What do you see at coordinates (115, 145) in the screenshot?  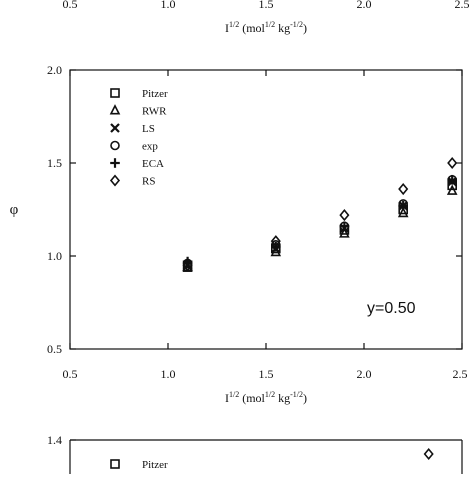 I see `legend-marker-circle` at bounding box center [115, 145].